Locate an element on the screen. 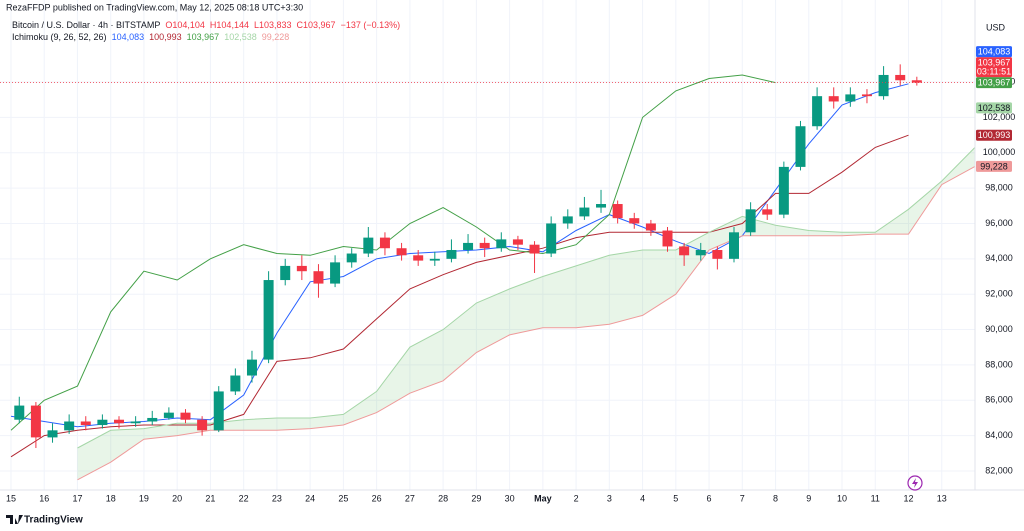 This screenshot has width=1024, height=531. y-tick-label: 90,000 is located at coordinates (999, 329).